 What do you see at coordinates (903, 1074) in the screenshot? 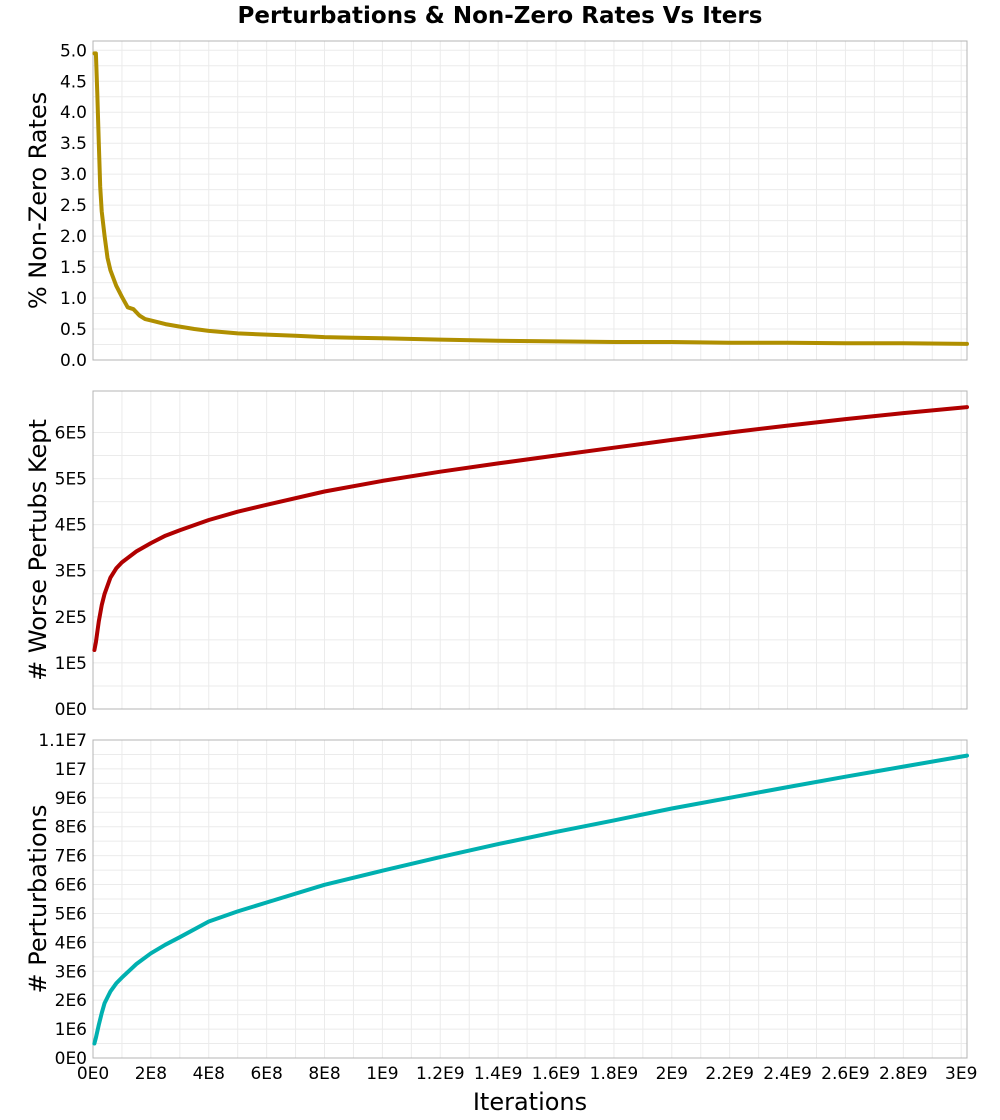
I see `x-tick-label: 2.8E9` at bounding box center [903, 1074].